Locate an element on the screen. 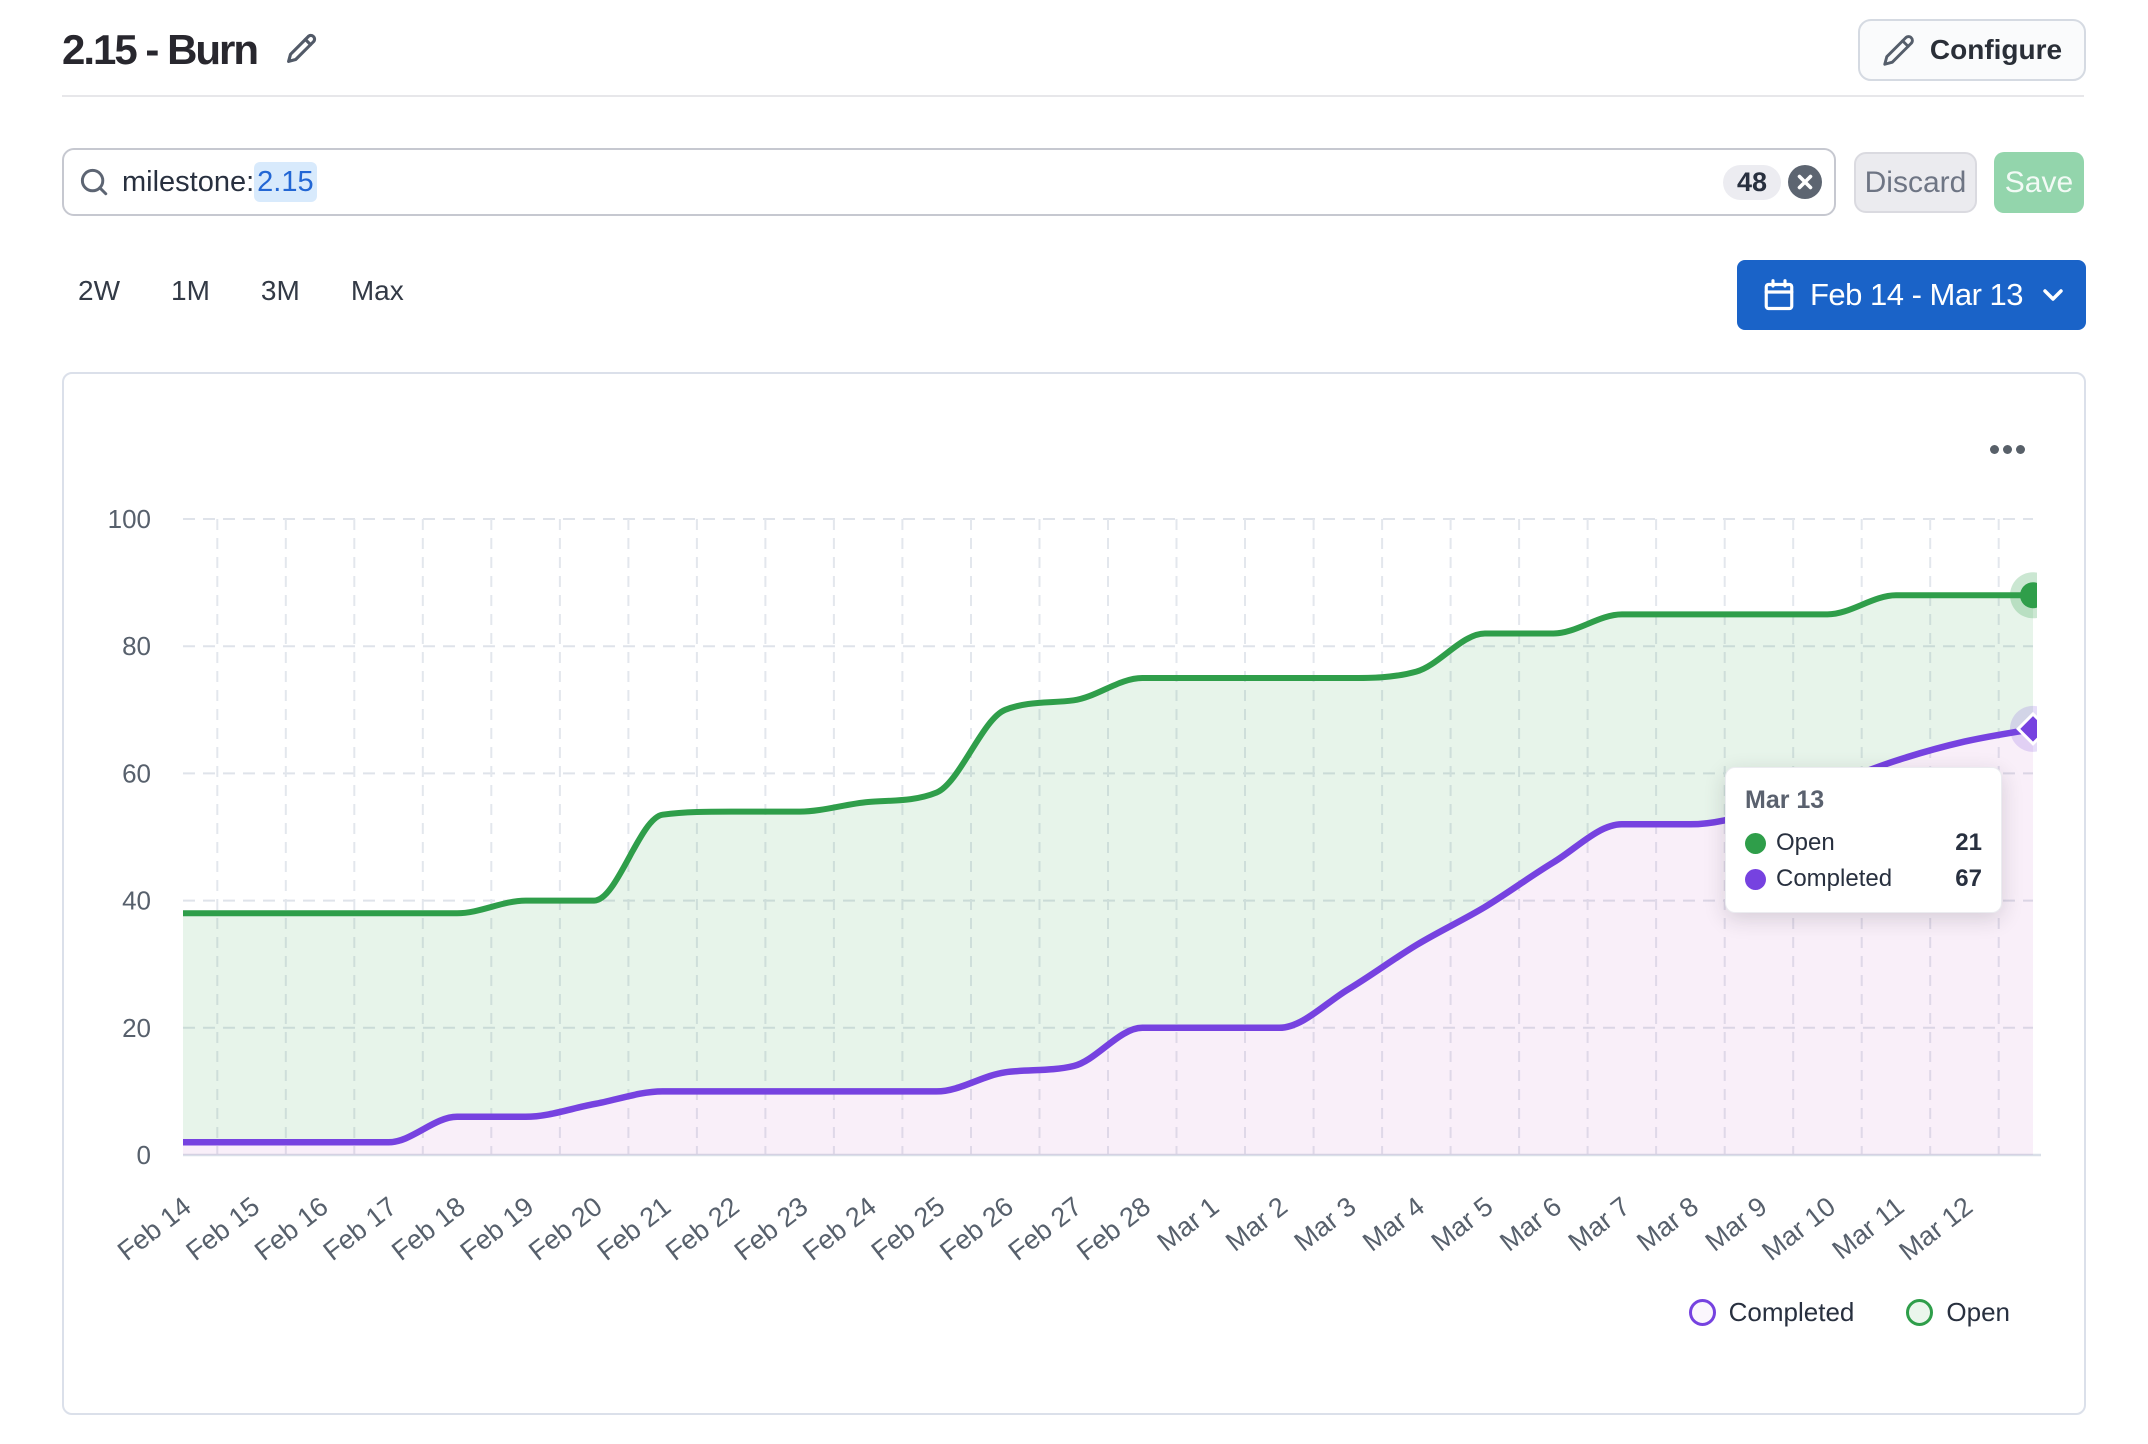 Image resolution: width=2148 pixels, height=1444 pixels. svg-text: 0 is located at coordinates (144, 1155).